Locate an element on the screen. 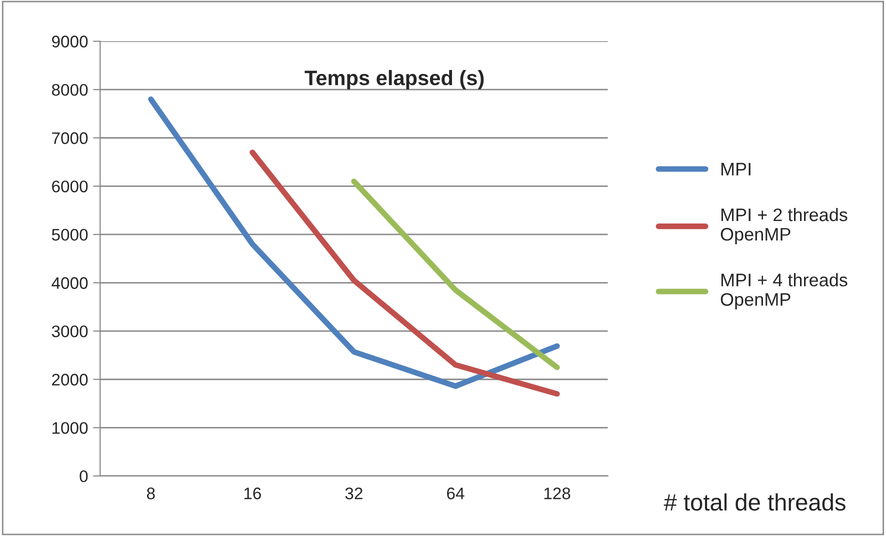 This screenshot has width=886, height=536. x-tick-label: 64 is located at coordinates (455, 494).